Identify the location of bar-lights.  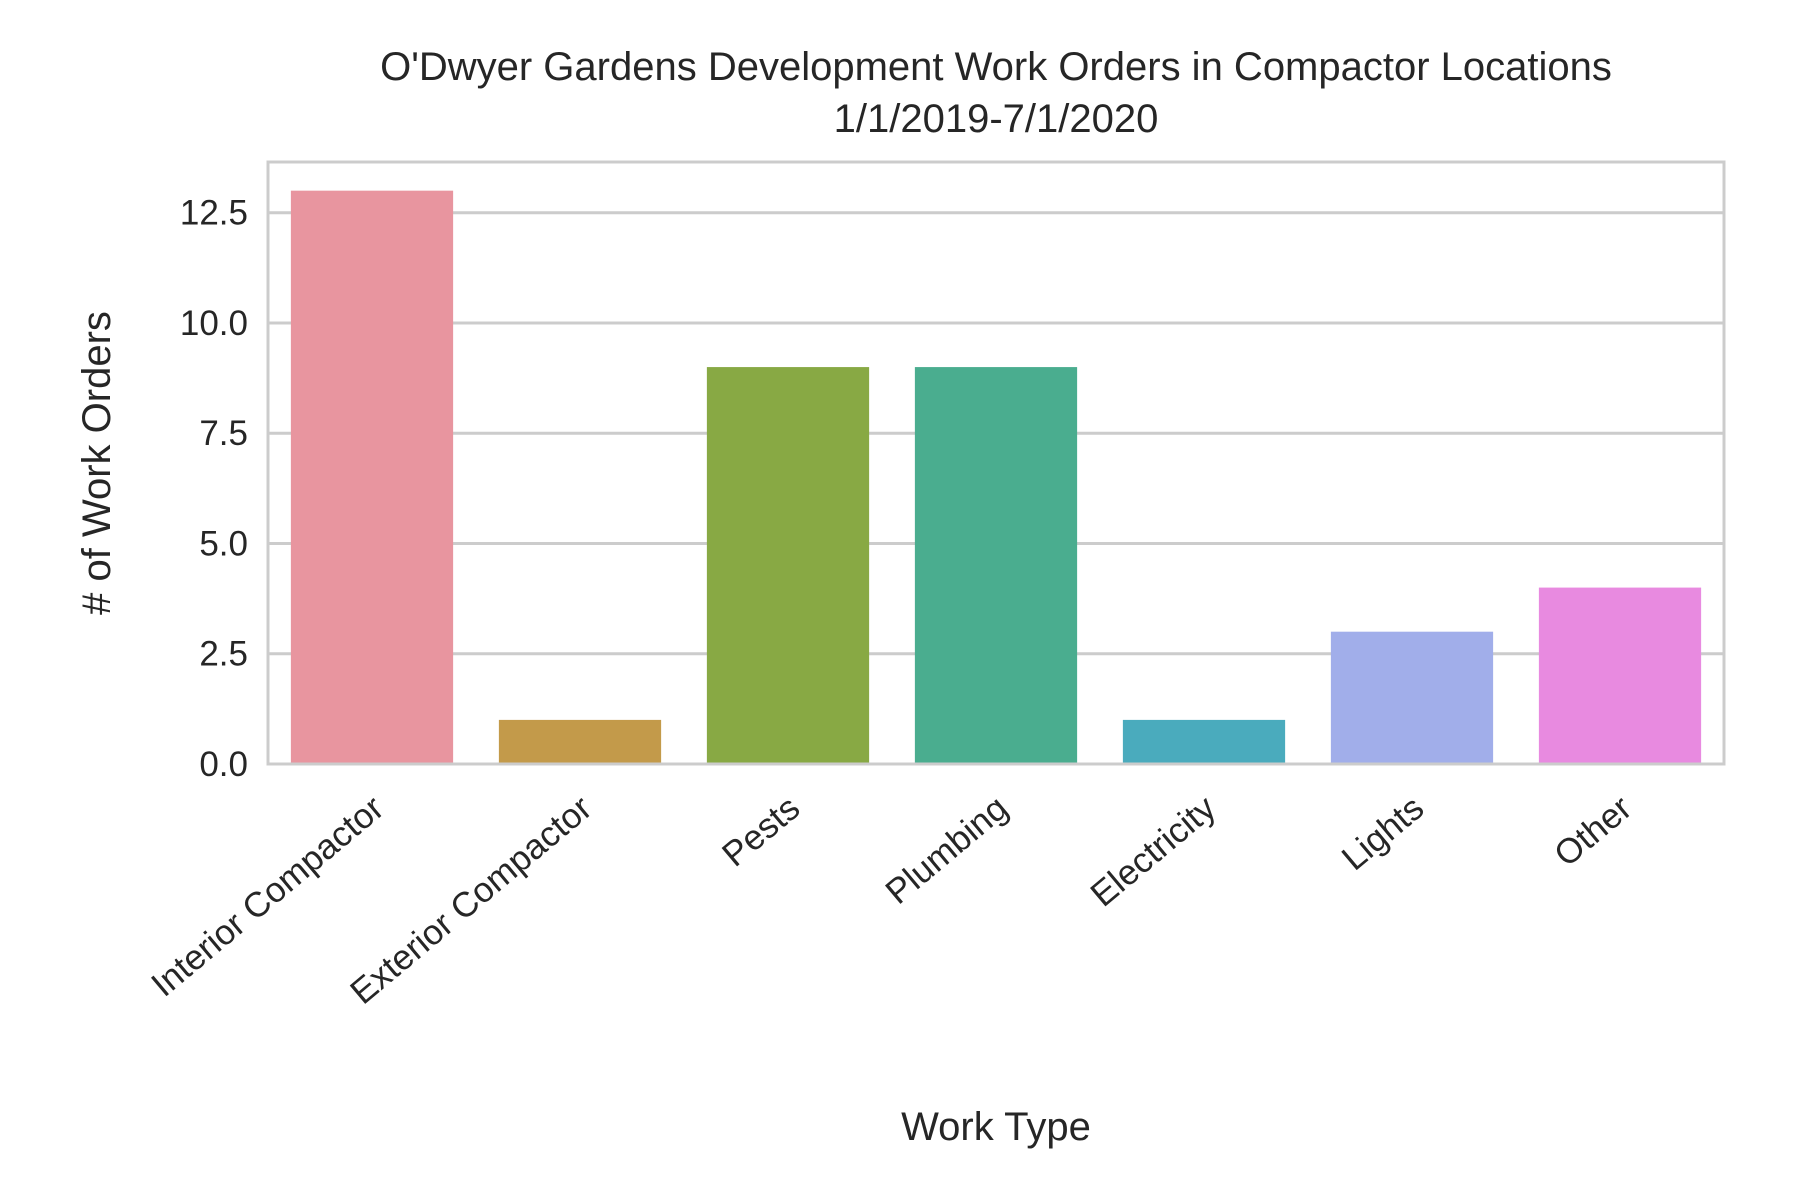
(1412, 697).